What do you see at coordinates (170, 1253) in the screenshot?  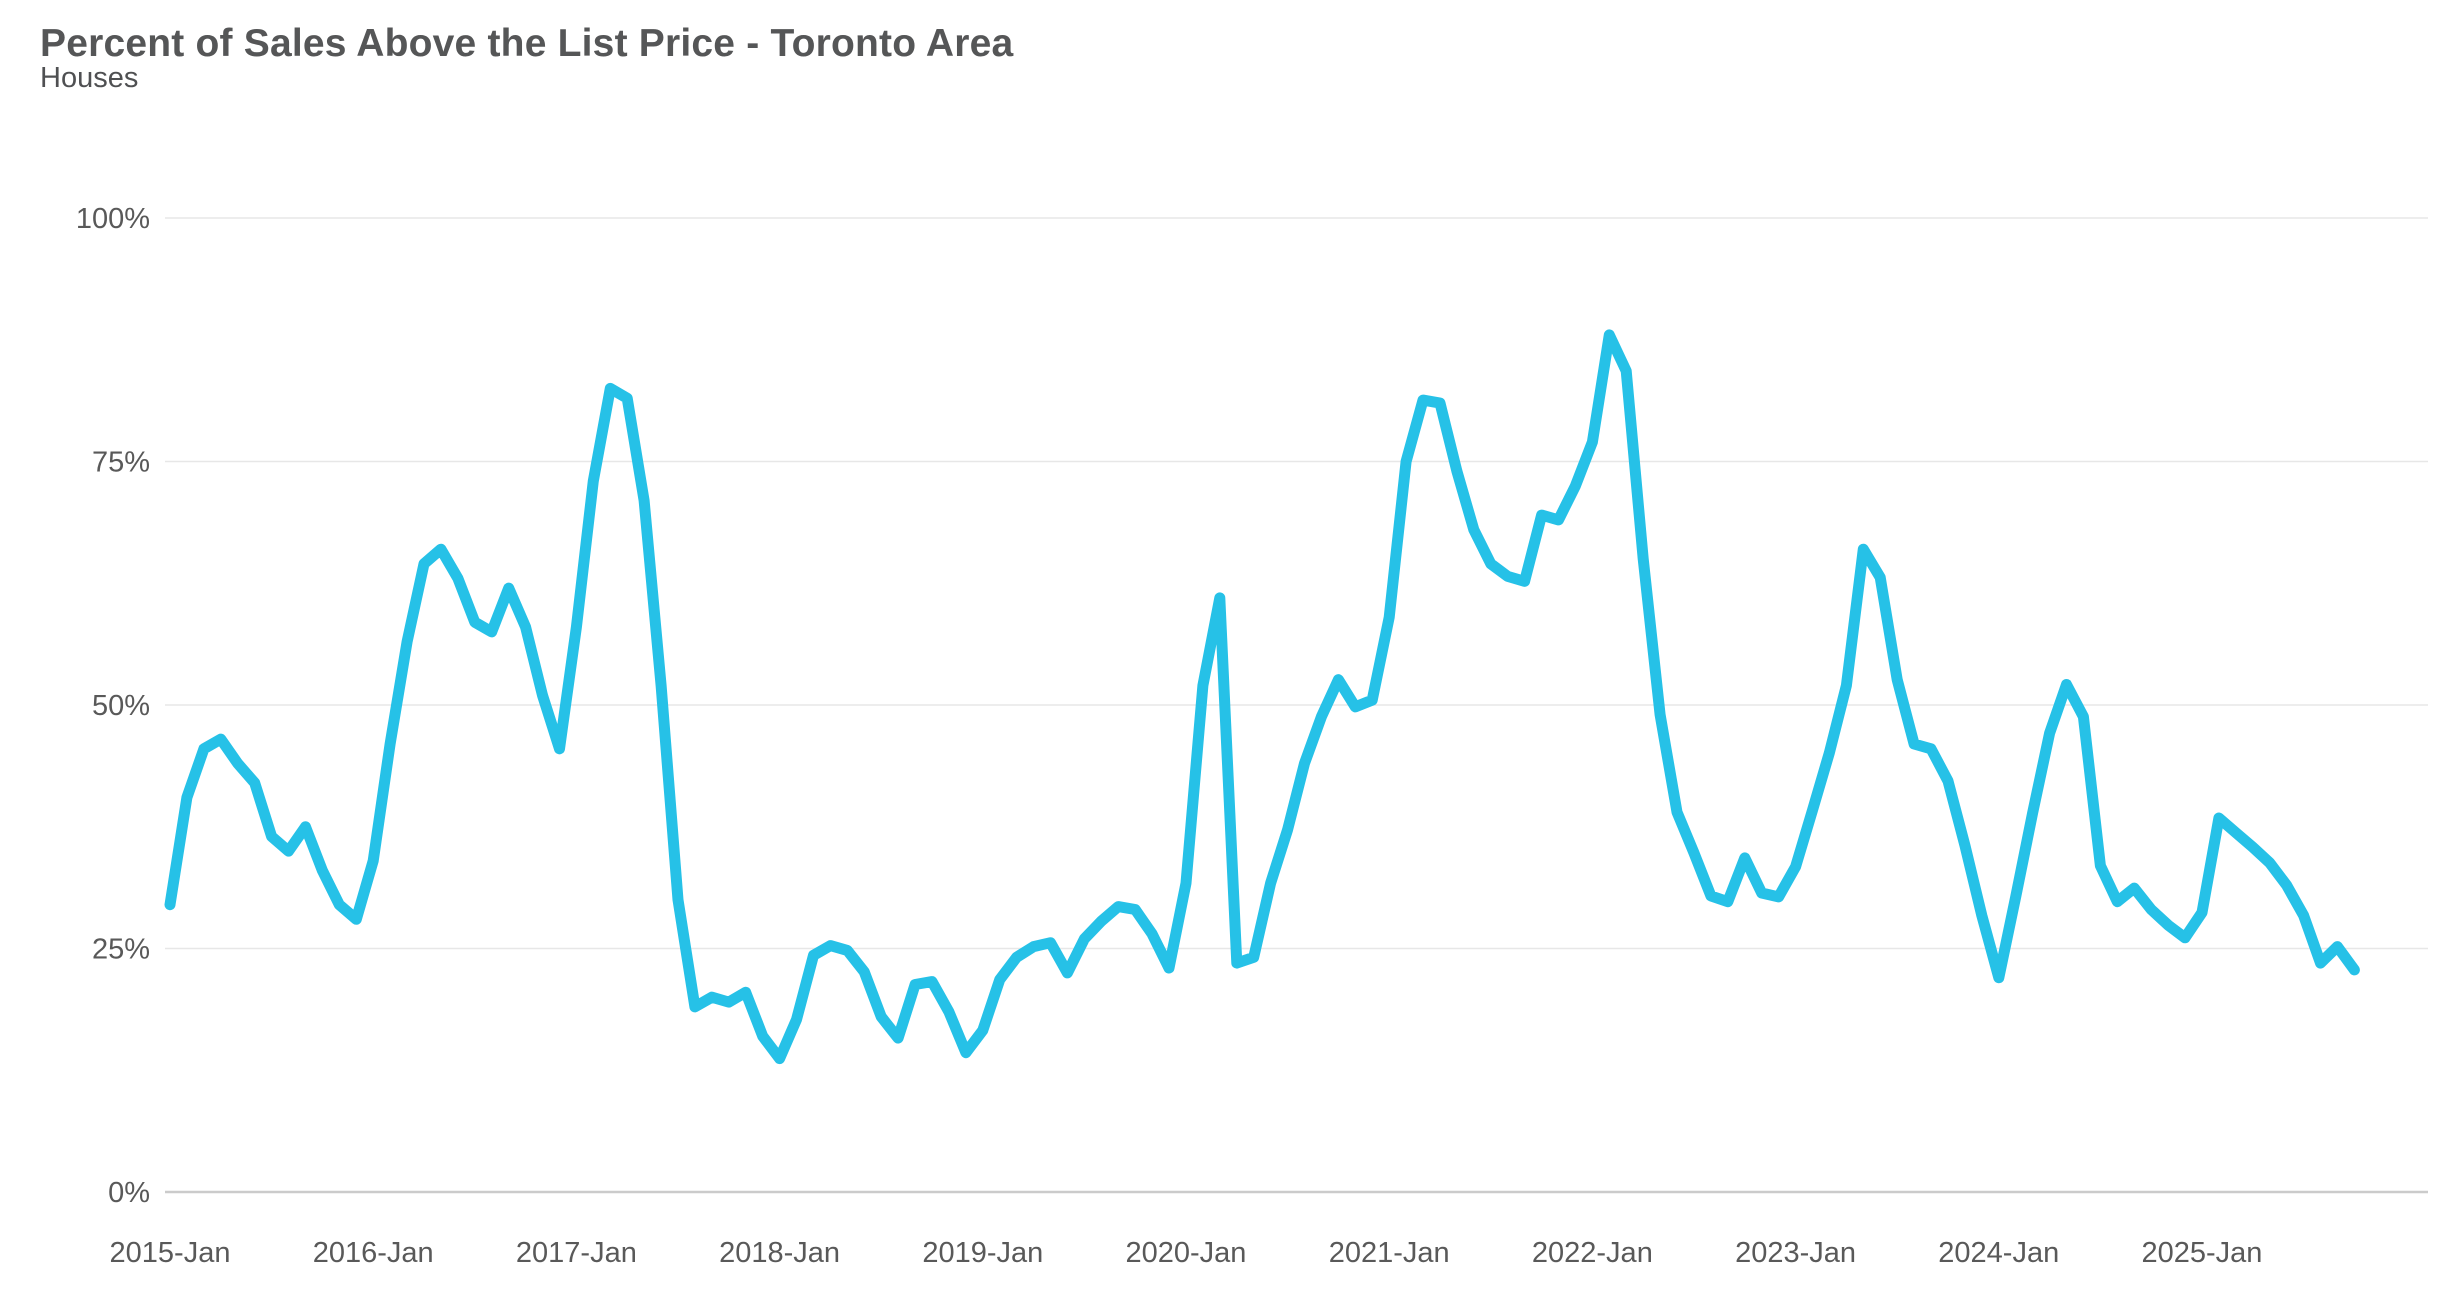 I see `x-tick-label: 2015-Jan` at bounding box center [170, 1253].